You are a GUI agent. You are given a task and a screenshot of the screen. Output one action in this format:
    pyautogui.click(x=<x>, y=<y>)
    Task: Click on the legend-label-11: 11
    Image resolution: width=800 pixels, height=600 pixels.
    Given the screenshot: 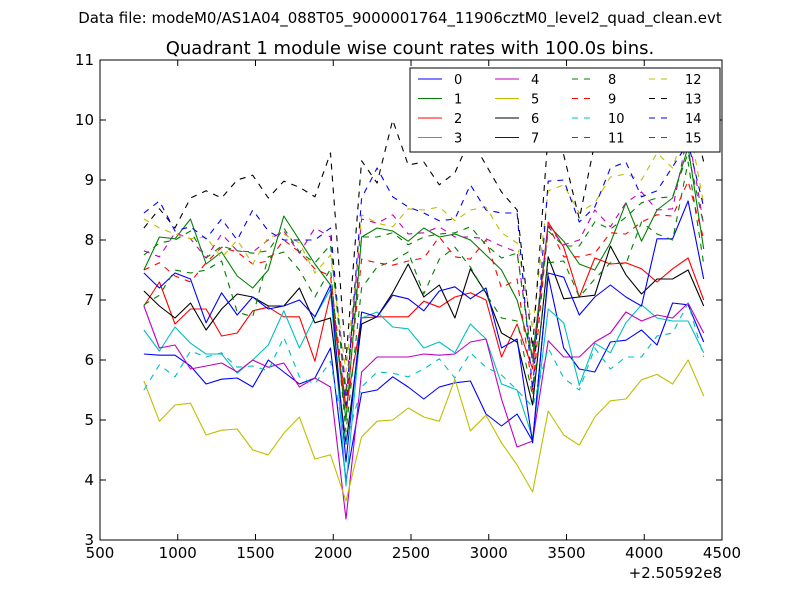 What is the action you would take?
    pyautogui.click(x=616, y=139)
    